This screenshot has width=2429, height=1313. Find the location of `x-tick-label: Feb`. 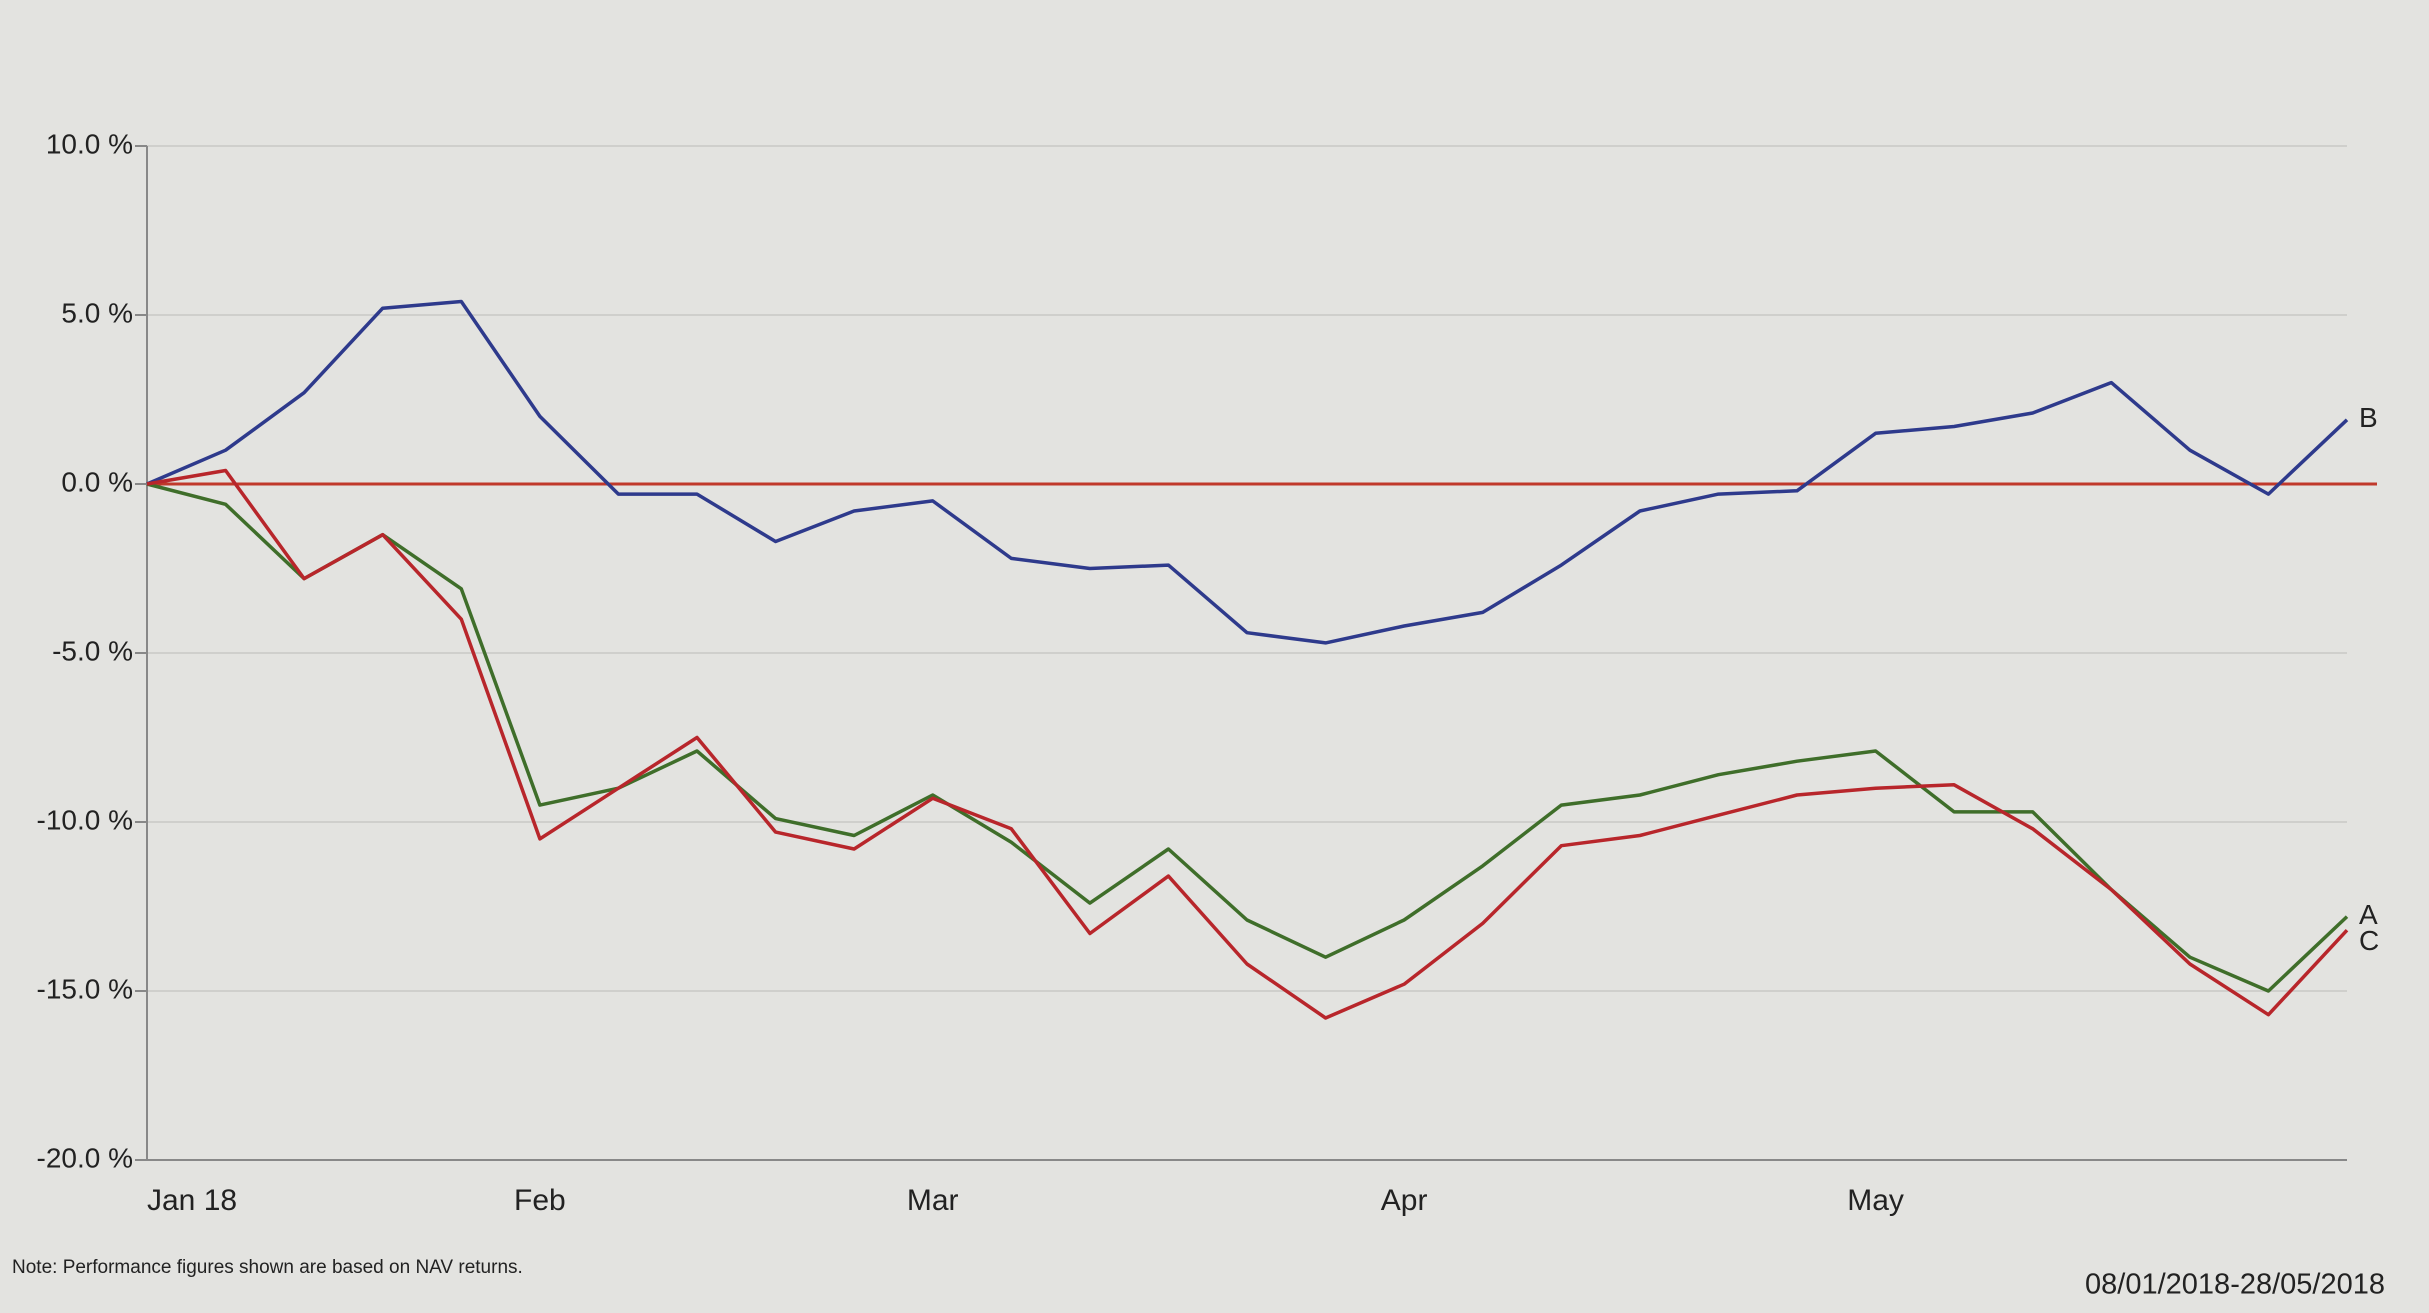

x-tick-label: Feb is located at coordinates (540, 1200).